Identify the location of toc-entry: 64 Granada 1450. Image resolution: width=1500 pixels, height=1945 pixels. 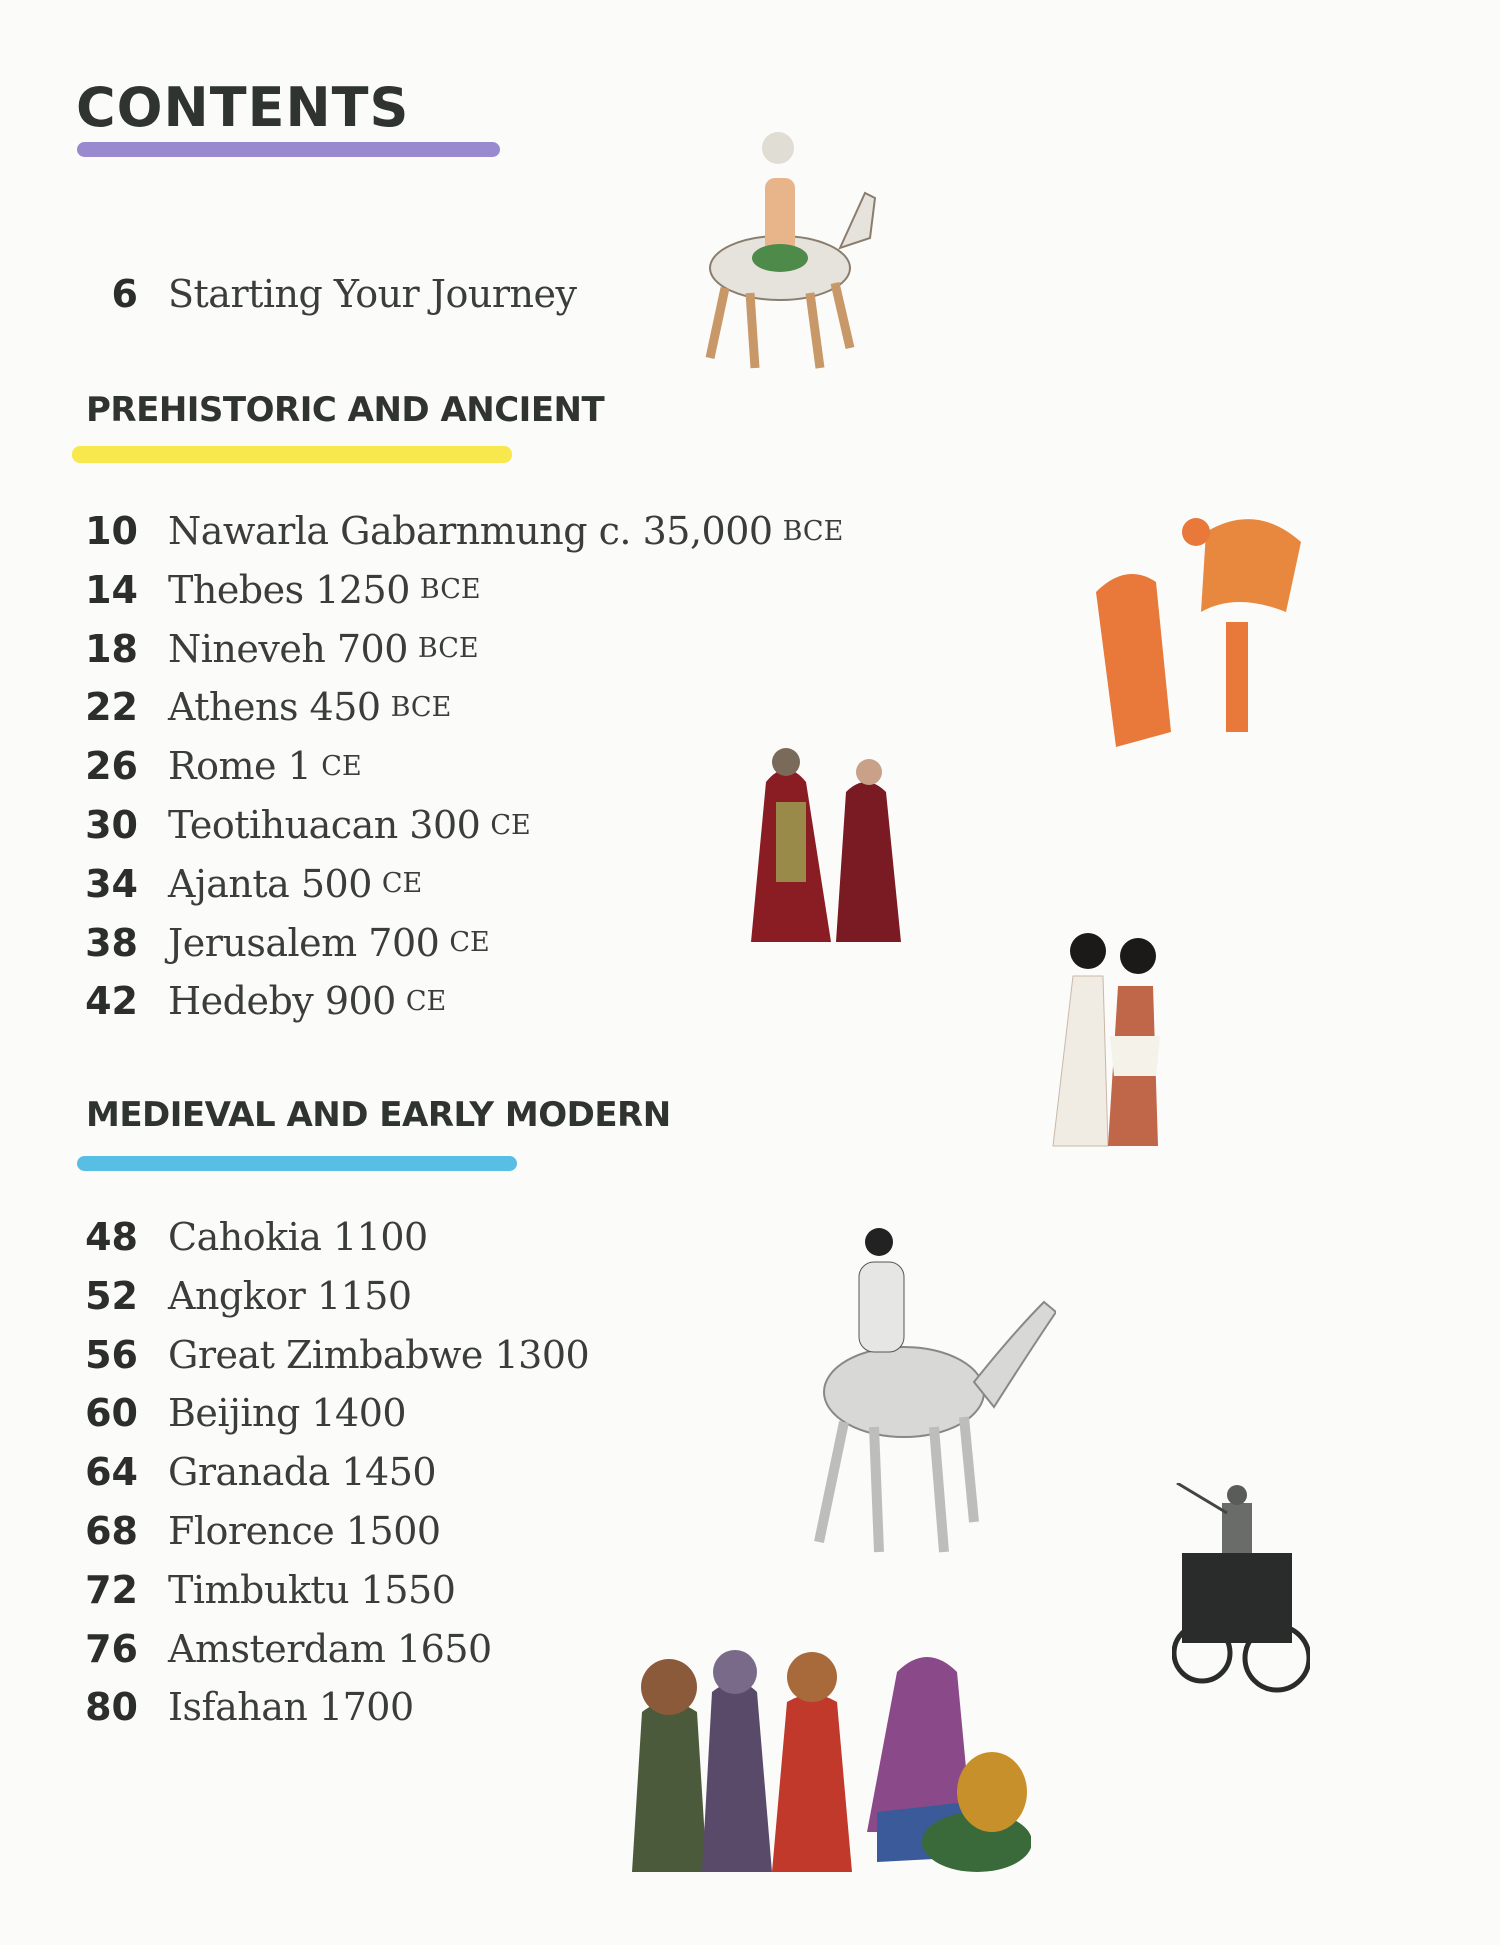
(248, 1472).